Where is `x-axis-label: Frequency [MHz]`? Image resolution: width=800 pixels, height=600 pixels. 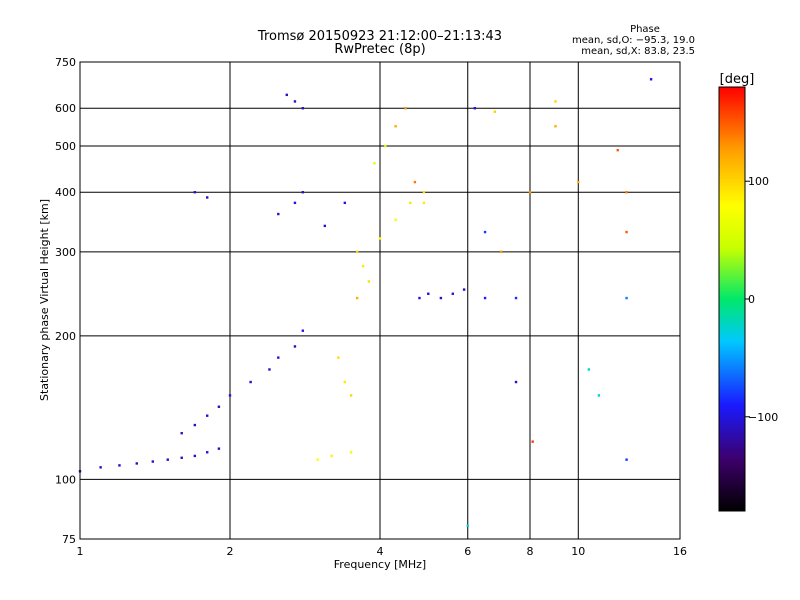 x-axis-label: Frequency [MHz] is located at coordinates (380, 564).